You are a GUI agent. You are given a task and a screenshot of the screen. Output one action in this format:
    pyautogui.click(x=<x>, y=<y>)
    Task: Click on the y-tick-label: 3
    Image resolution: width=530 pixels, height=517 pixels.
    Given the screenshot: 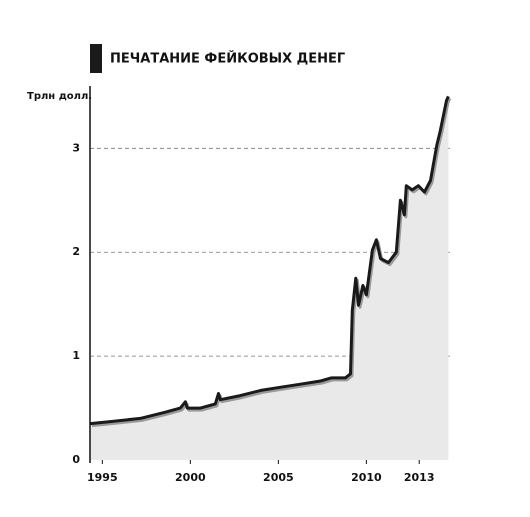 What is the action you would take?
    pyautogui.click(x=76, y=147)
    